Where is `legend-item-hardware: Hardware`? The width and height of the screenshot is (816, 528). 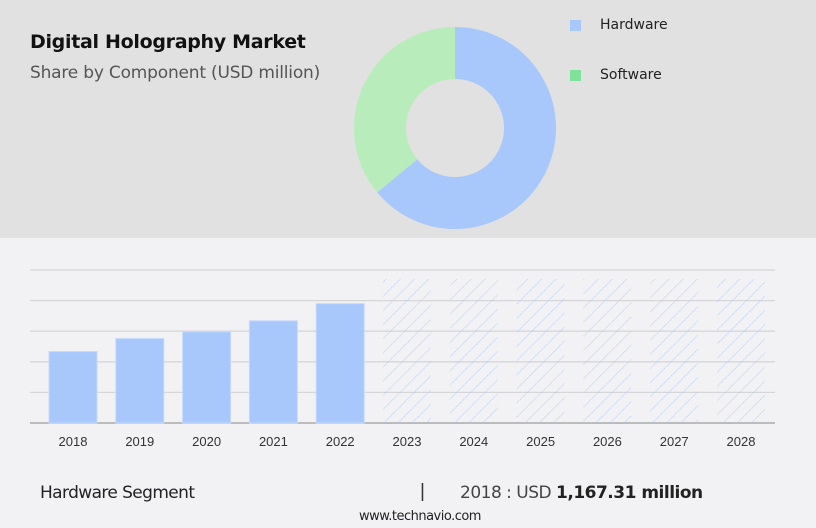 legend-item-hardware: Hardware is located at coordinates (619, 25).